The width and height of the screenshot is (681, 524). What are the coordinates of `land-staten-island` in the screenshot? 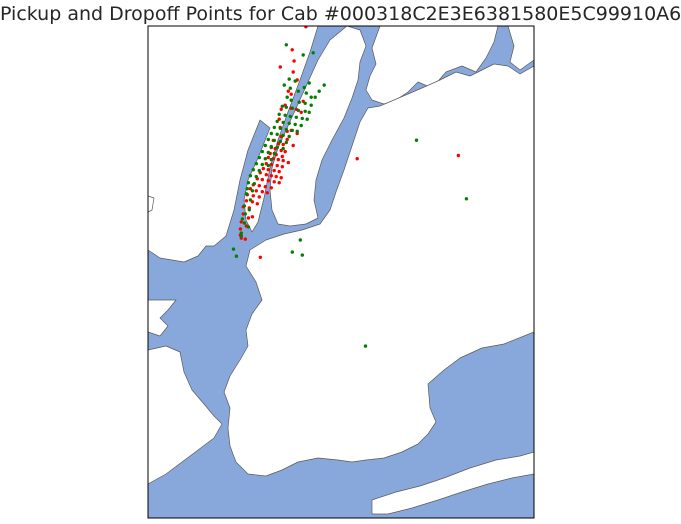 It's located at (185, 415).